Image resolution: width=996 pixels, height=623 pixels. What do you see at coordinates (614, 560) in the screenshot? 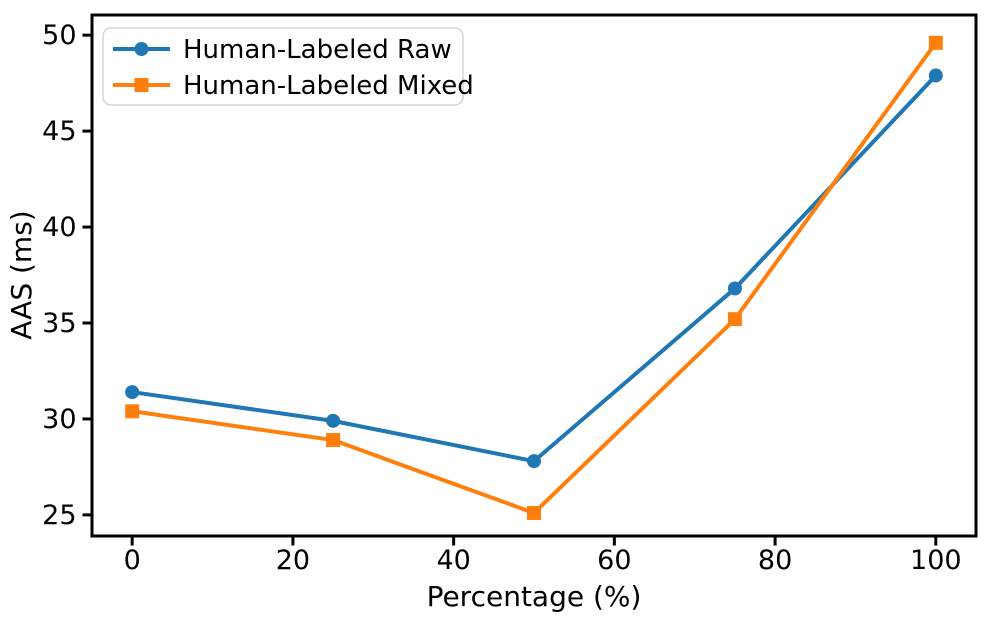
I see `x-tick-label: 60` at bounding box center [614, 560].